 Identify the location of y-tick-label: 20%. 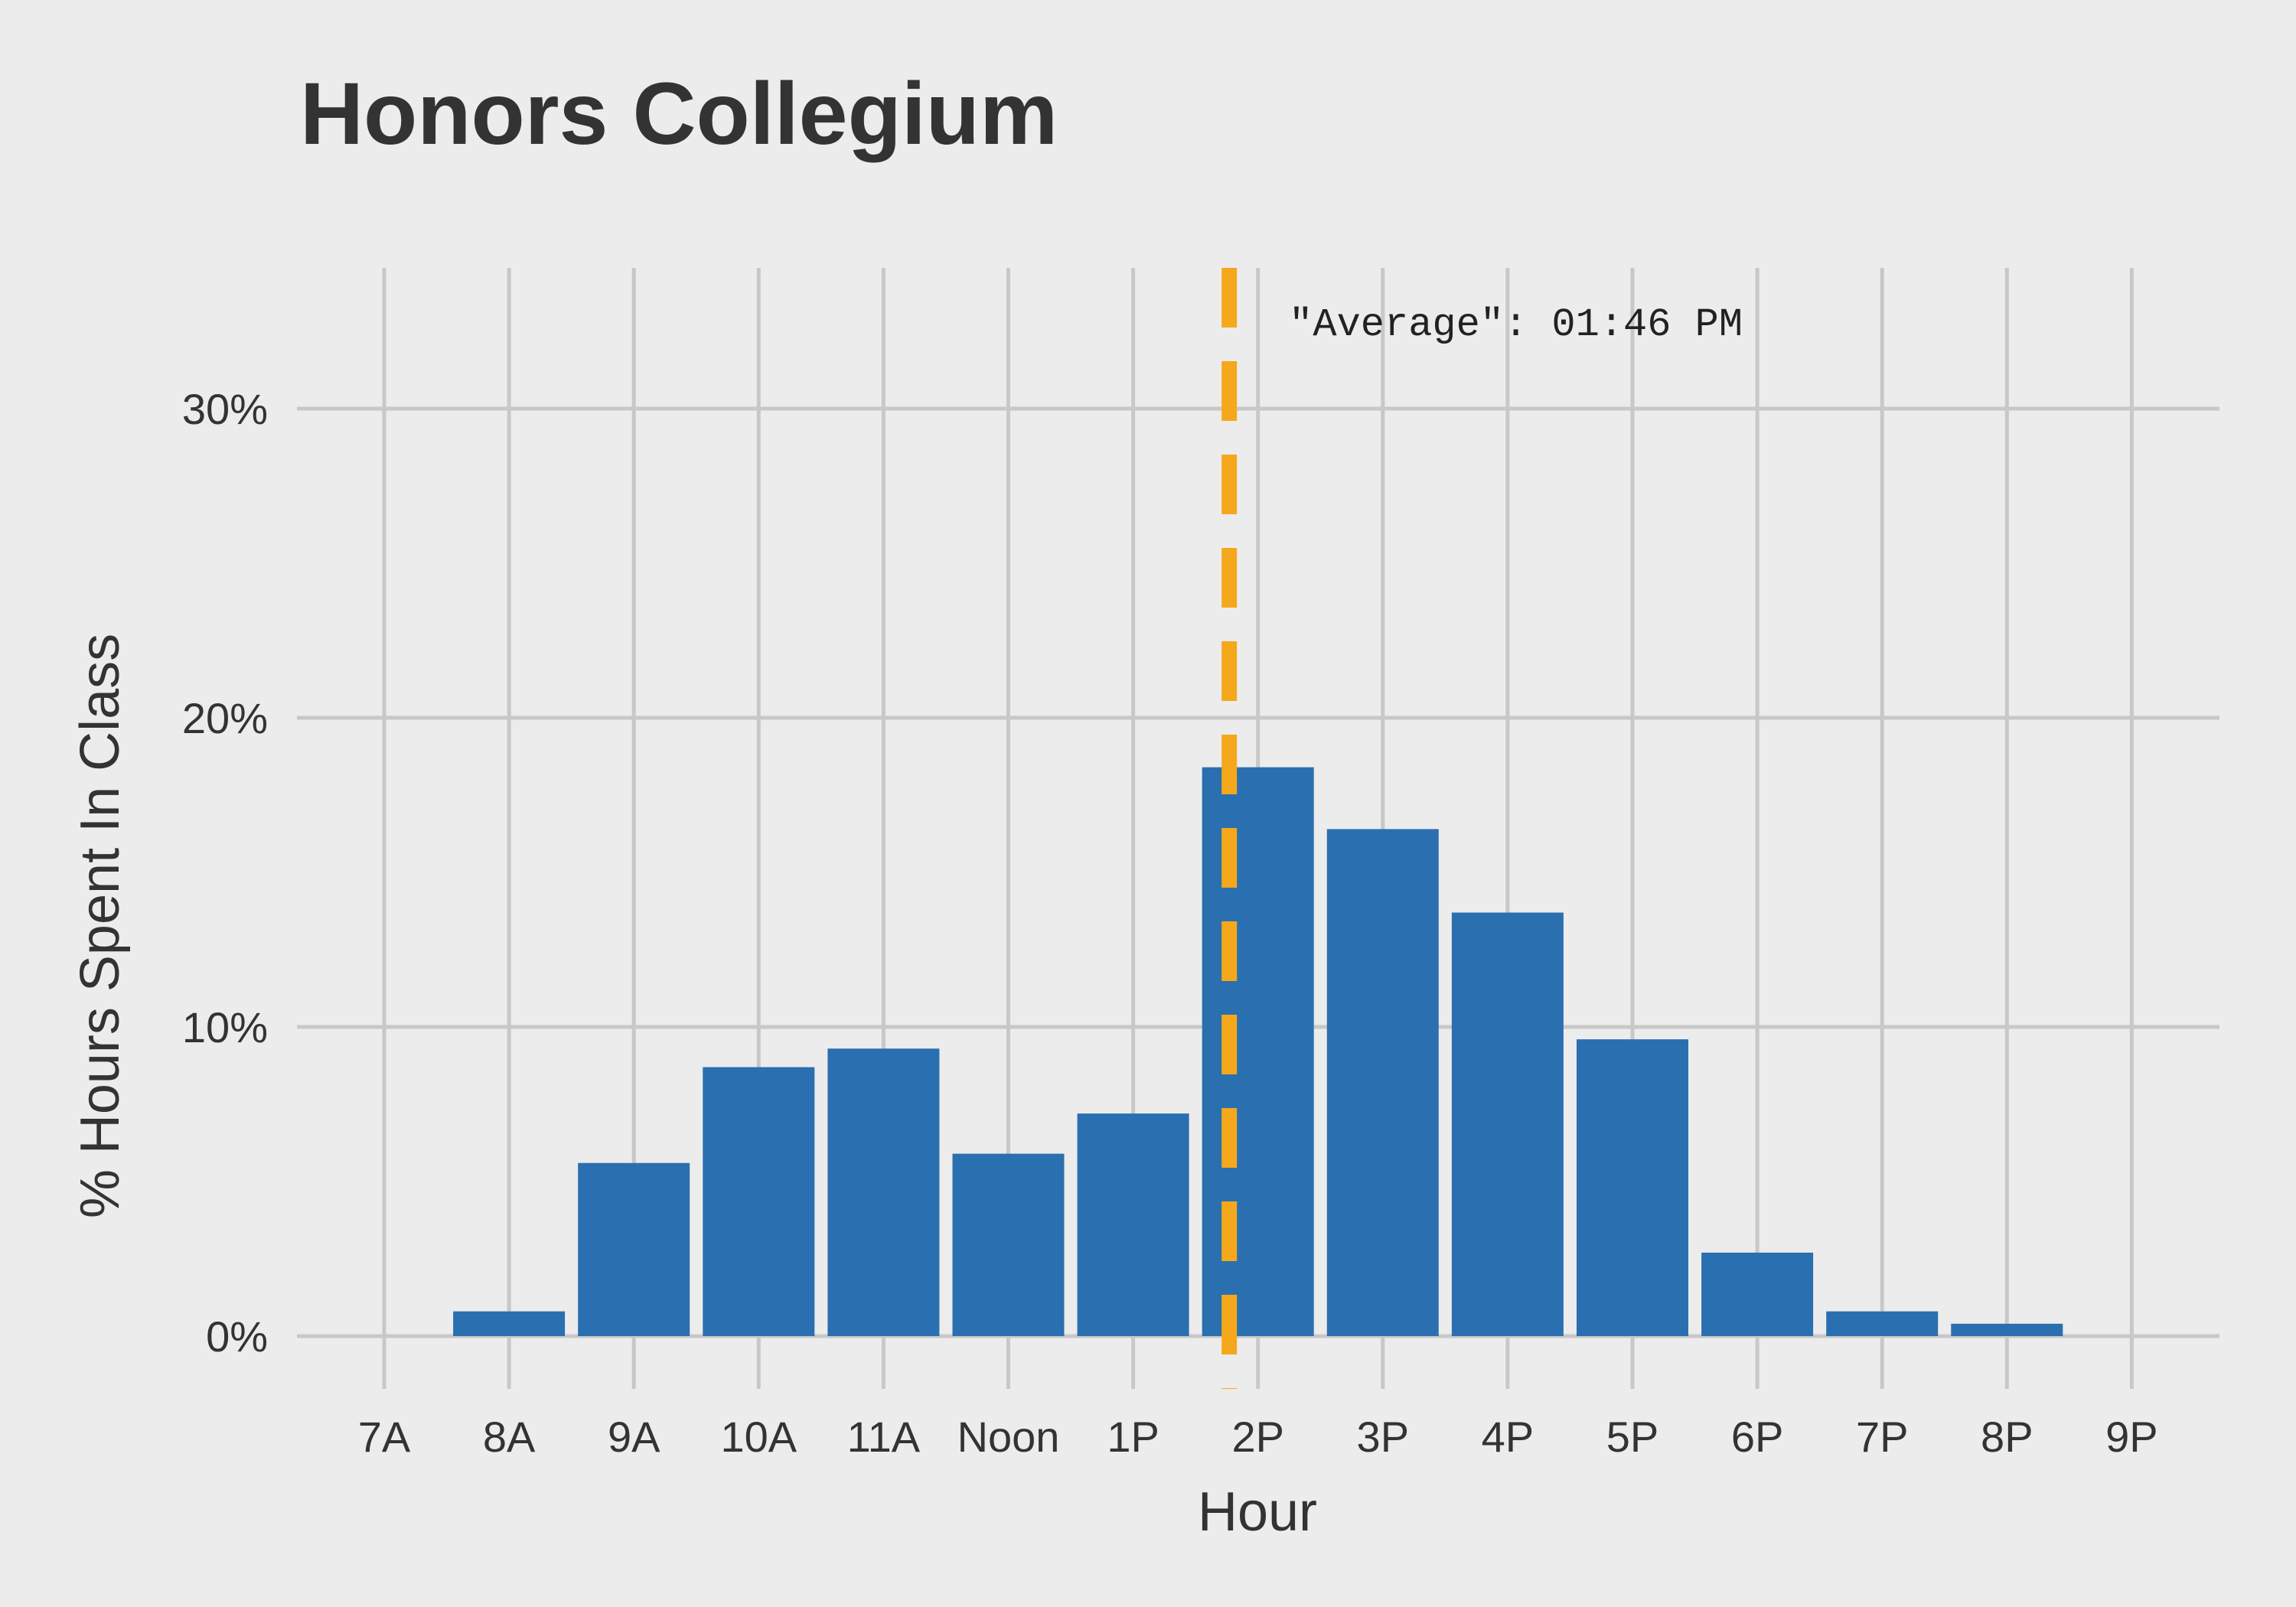
(225, 718).